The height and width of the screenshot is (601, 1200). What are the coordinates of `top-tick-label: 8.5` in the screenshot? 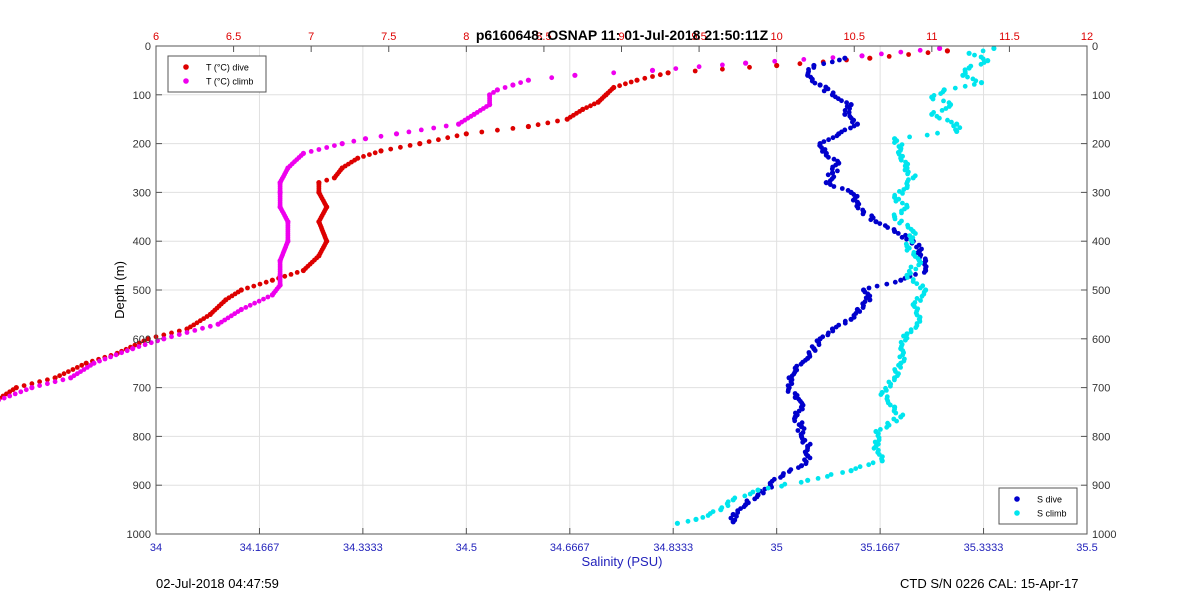 It's located at (543, 37).